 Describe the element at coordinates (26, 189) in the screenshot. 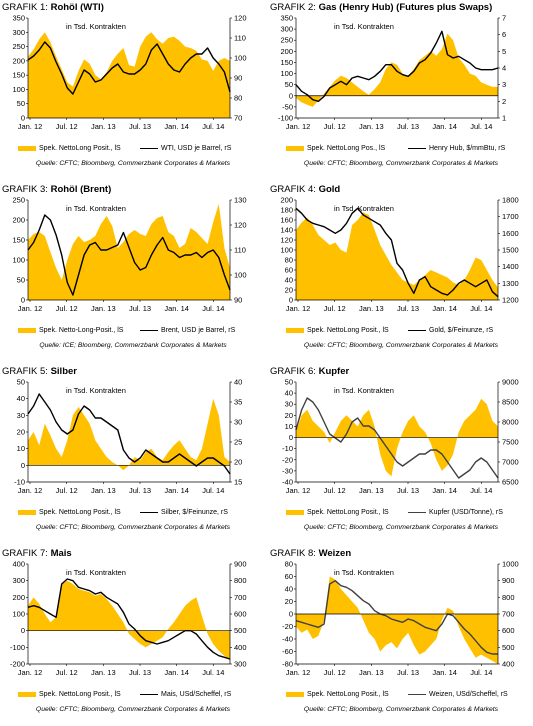

I see `chart-label: GRAFIK 3:` at that location.